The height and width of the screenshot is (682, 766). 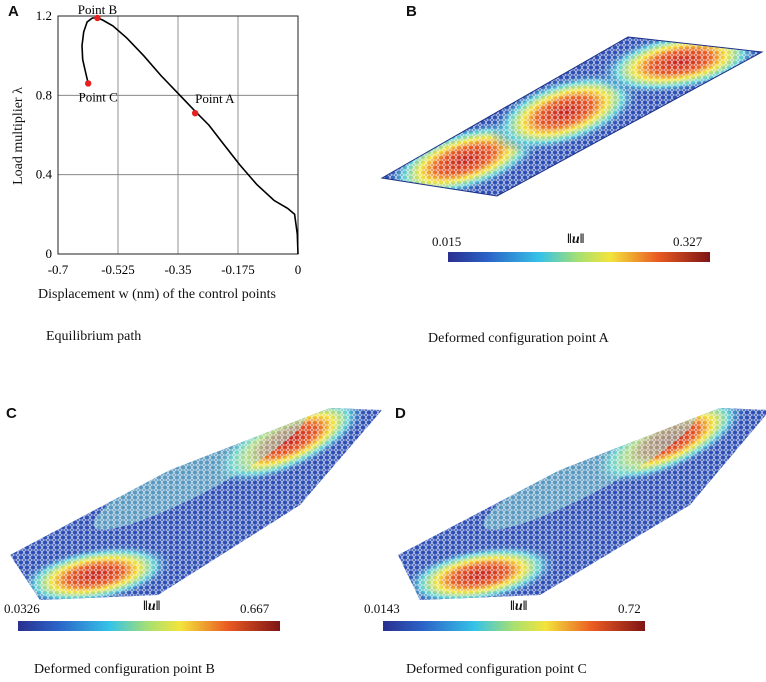 I want to click on panel-c-letter: C, so click(x=11, y=413).